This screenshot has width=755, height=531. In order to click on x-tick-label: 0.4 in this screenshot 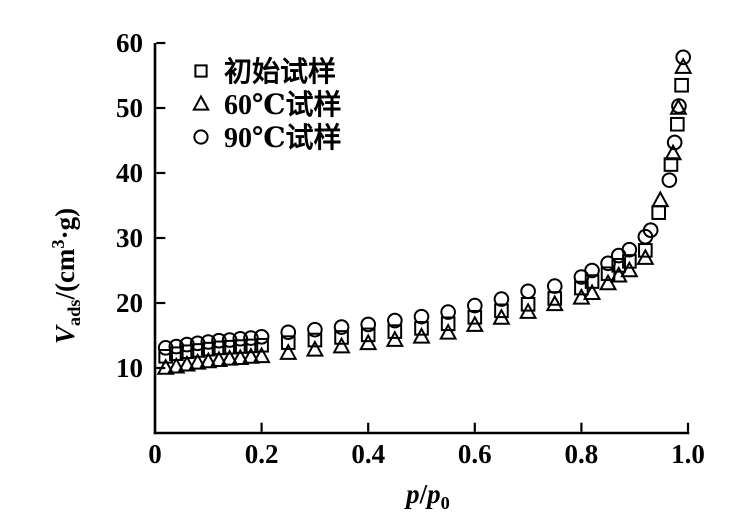, I will do `click(368, 454)`.